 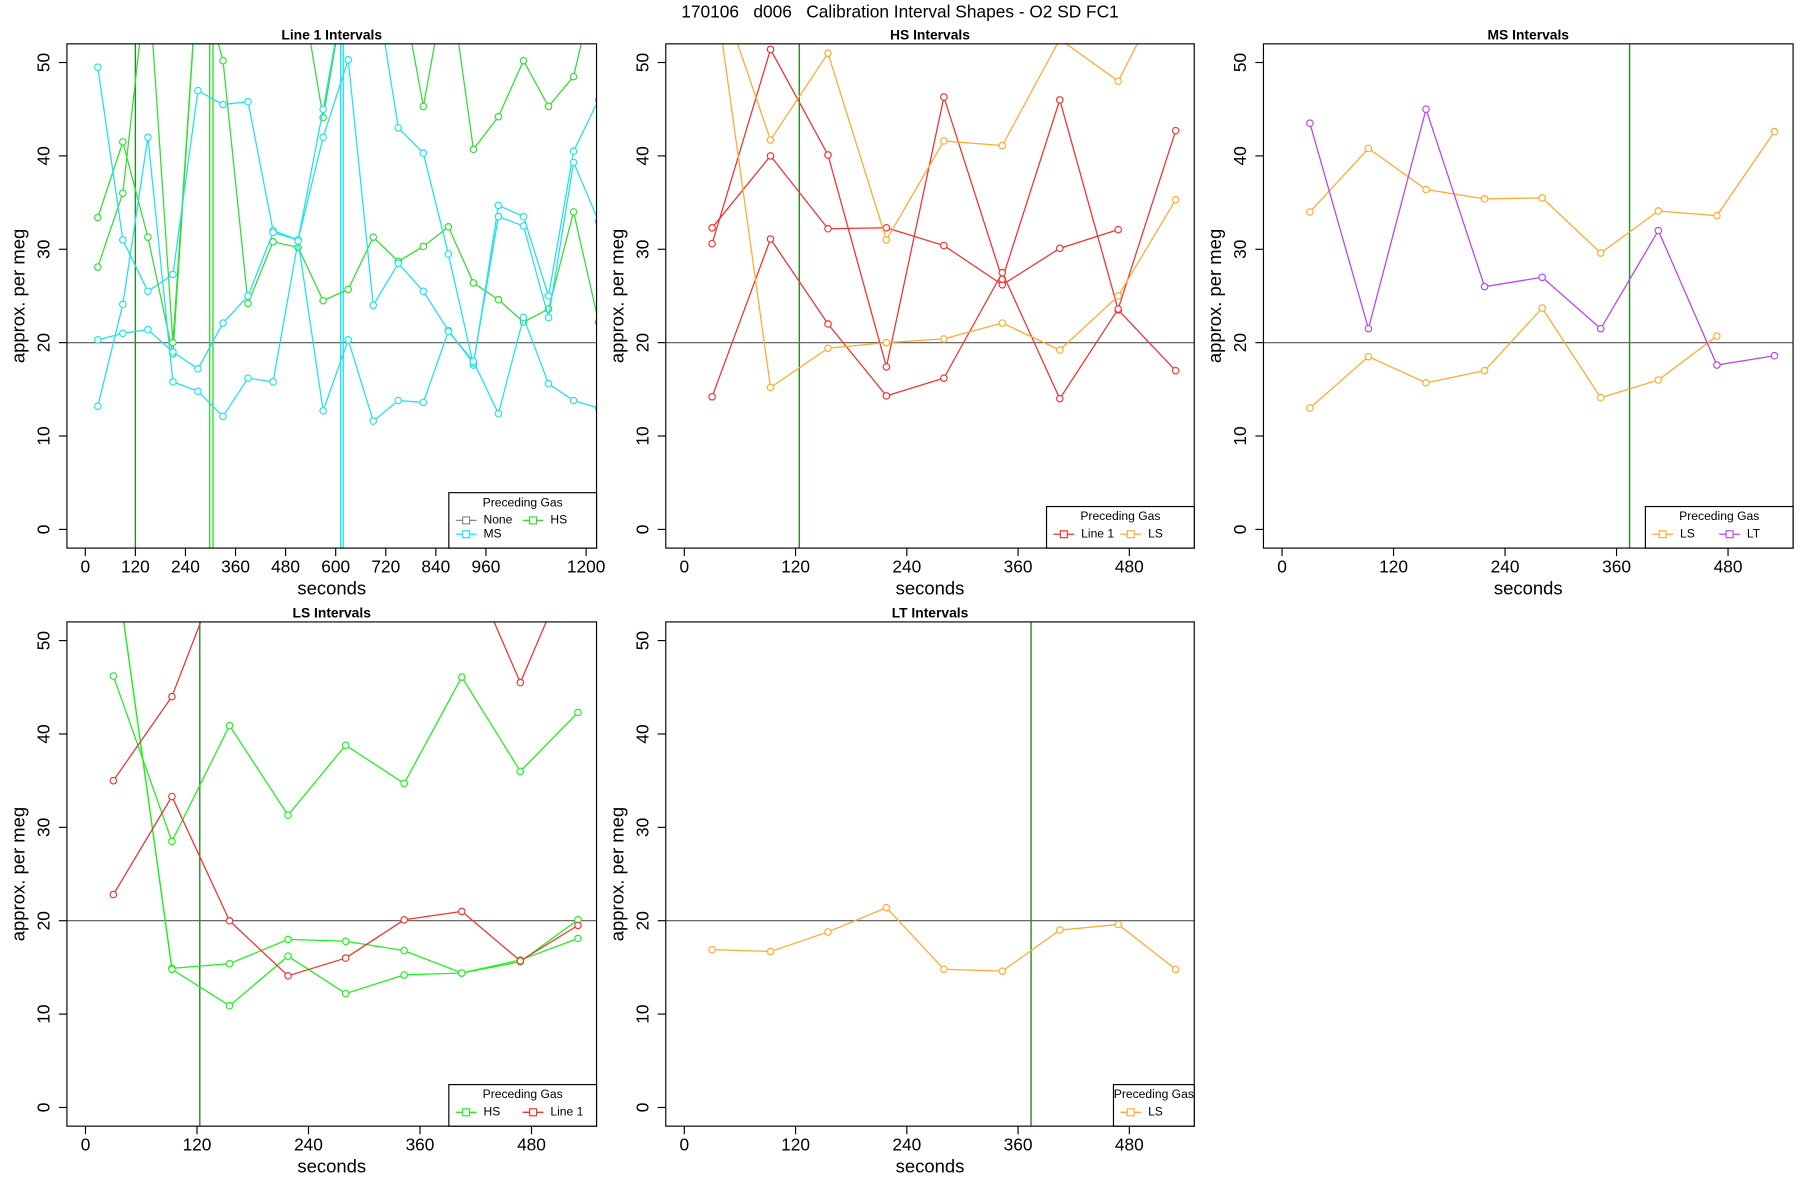 What do you see at coordinates (523, 1105) in the screenshot?
I see `legend-box` at bounding box center [523, 1105].